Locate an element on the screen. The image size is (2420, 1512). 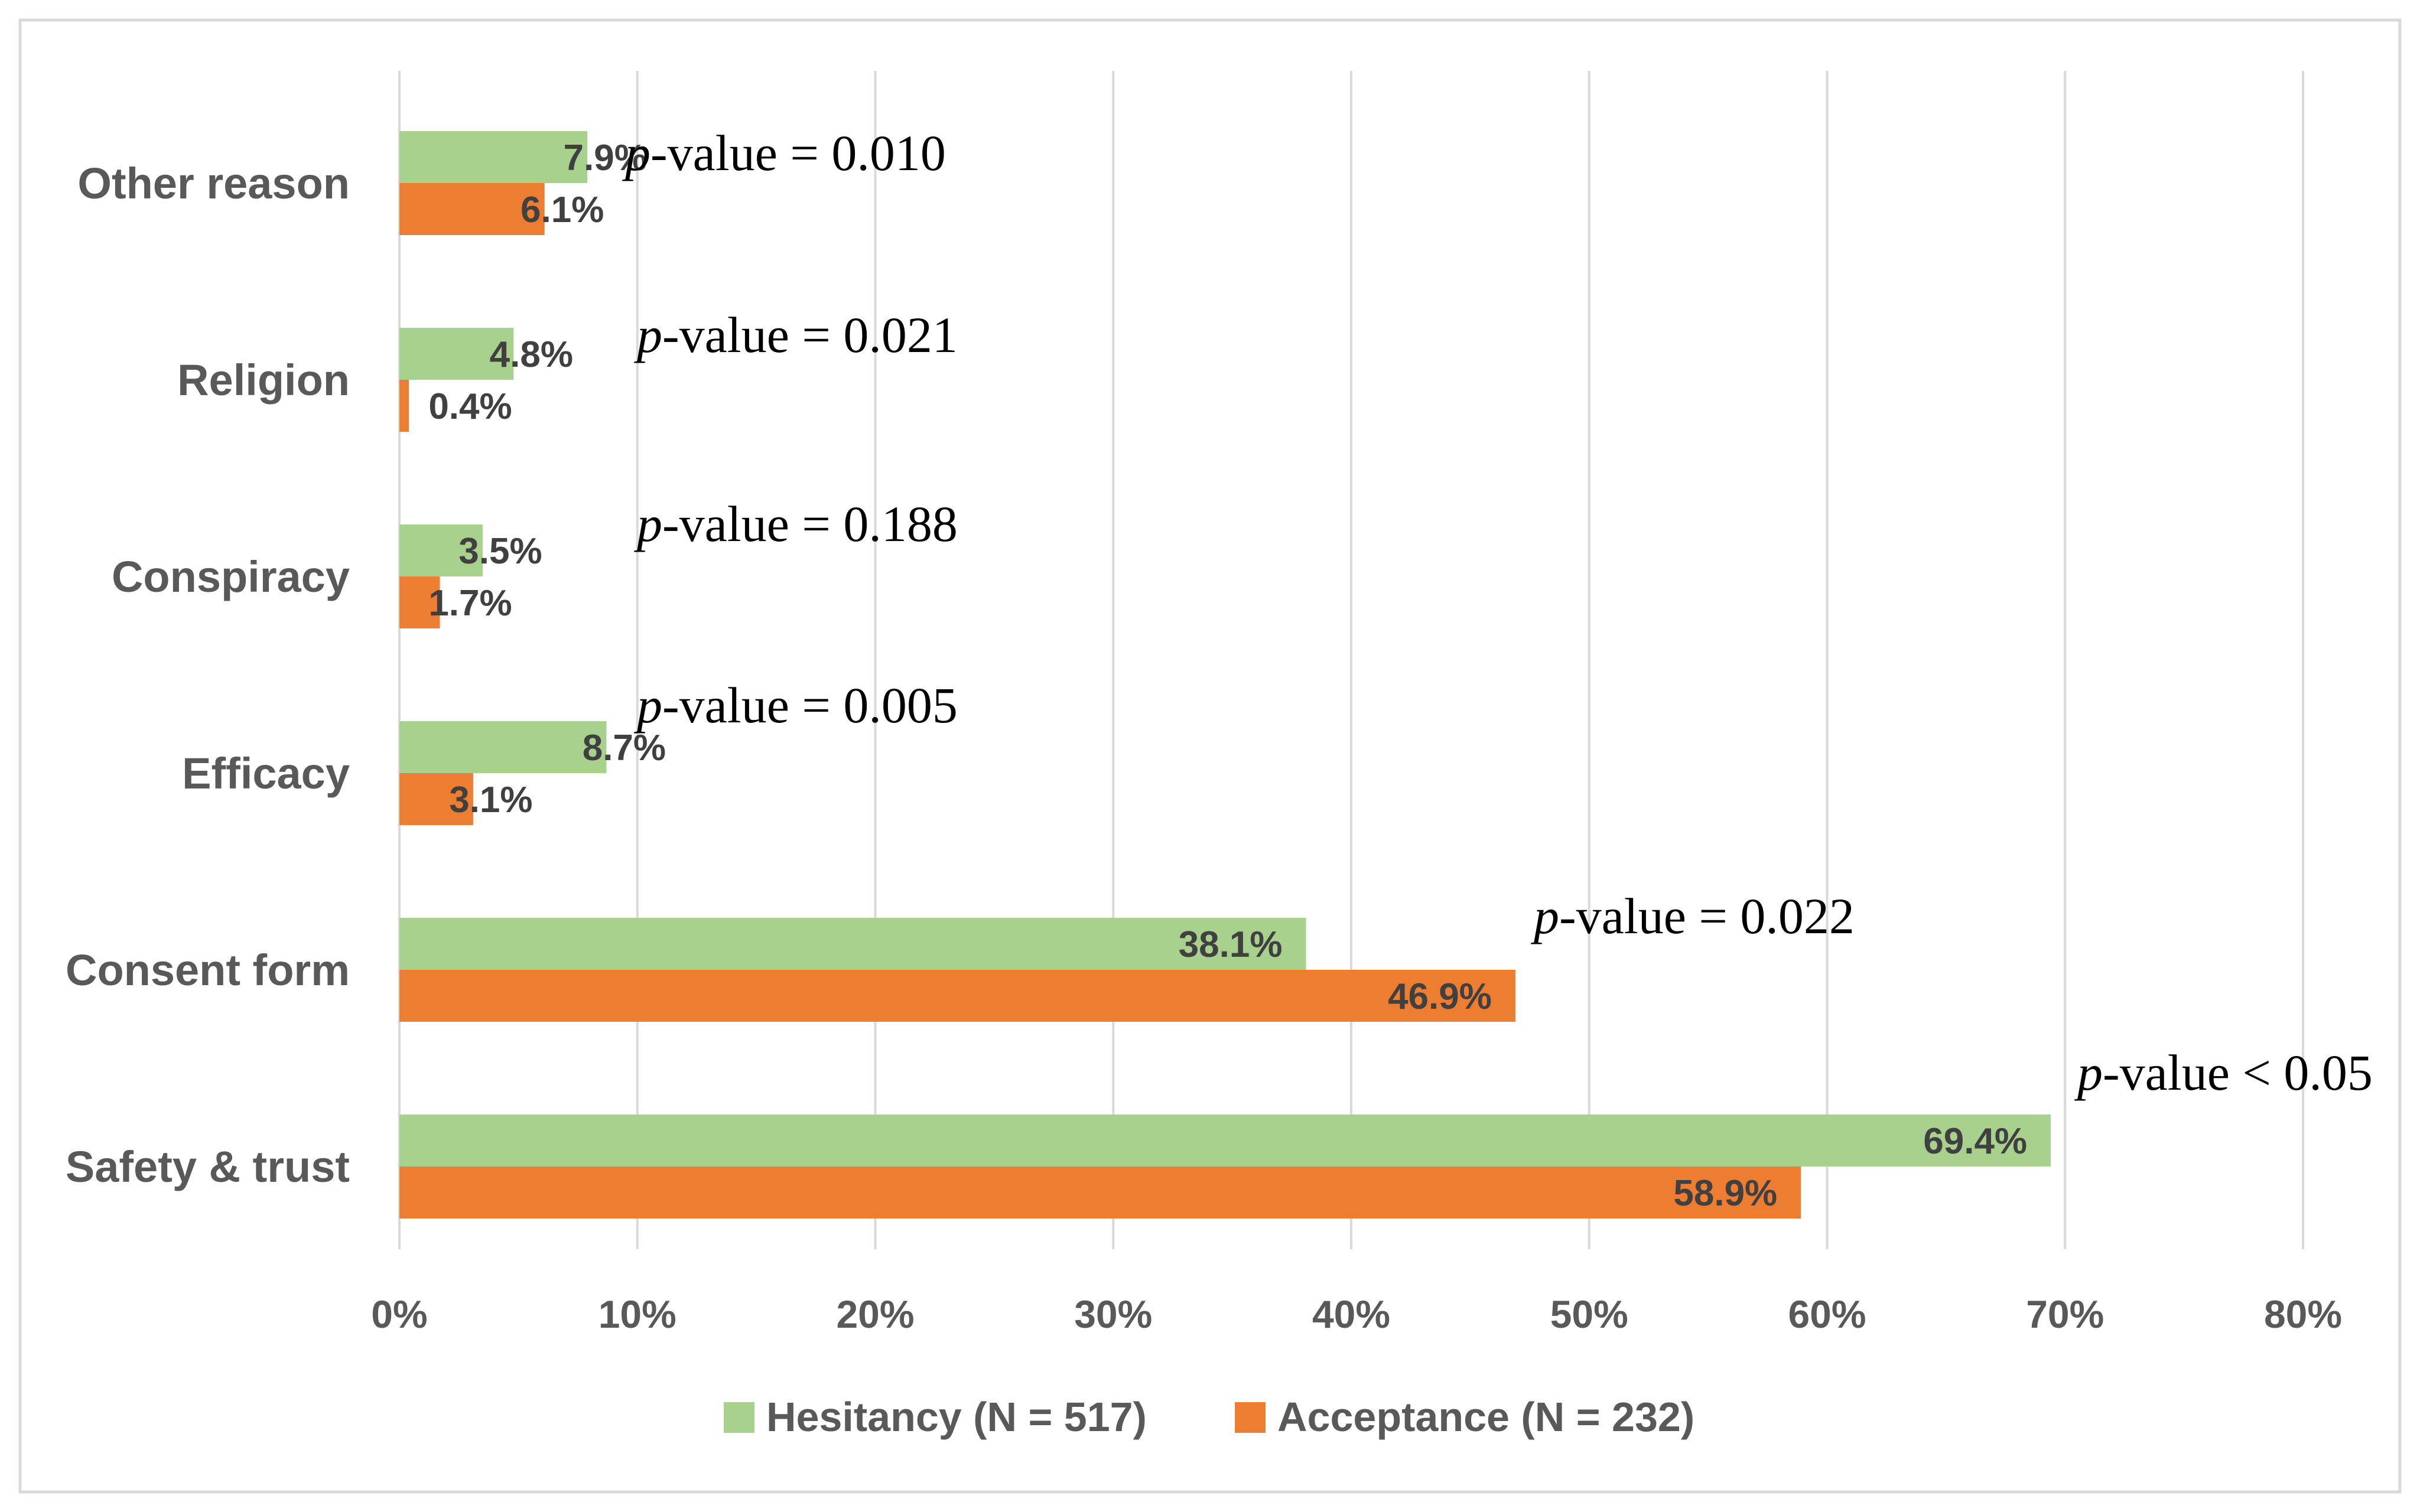
p-value-annotation: p-value = 0.005 is located at coordinates (795, 705).